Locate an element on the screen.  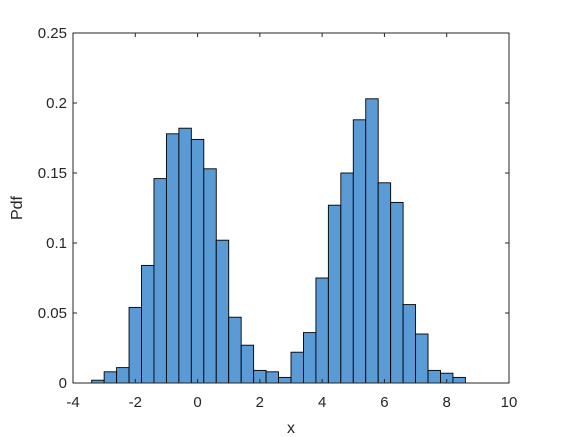
x-tick-label: 4 is located at coordinates (322, 402).